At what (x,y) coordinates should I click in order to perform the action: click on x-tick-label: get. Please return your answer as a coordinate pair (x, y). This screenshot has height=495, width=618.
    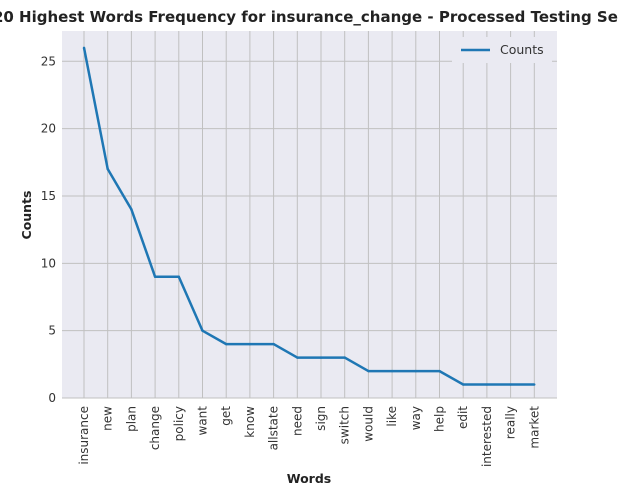
    Looking at the image, I should click on (226, 416).